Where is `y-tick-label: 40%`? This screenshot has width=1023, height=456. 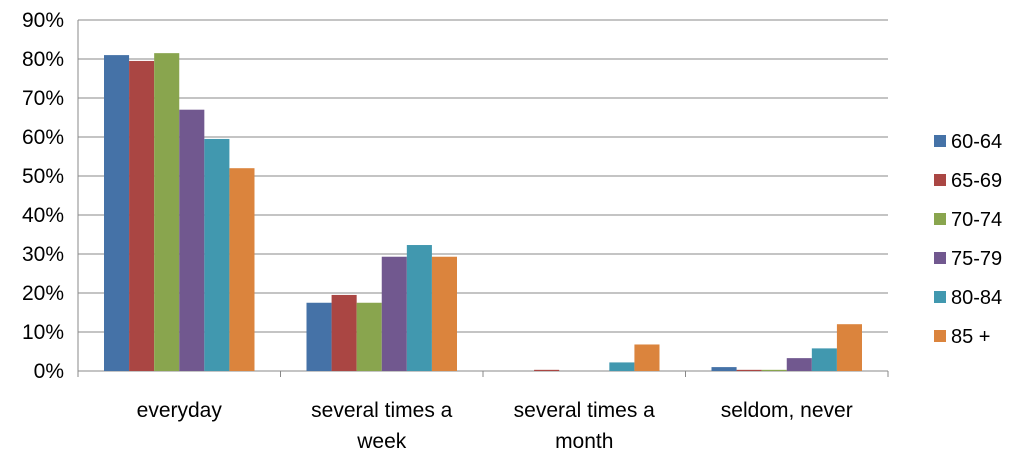 y-tick-label: 40% is located at coordinates (43, 215).